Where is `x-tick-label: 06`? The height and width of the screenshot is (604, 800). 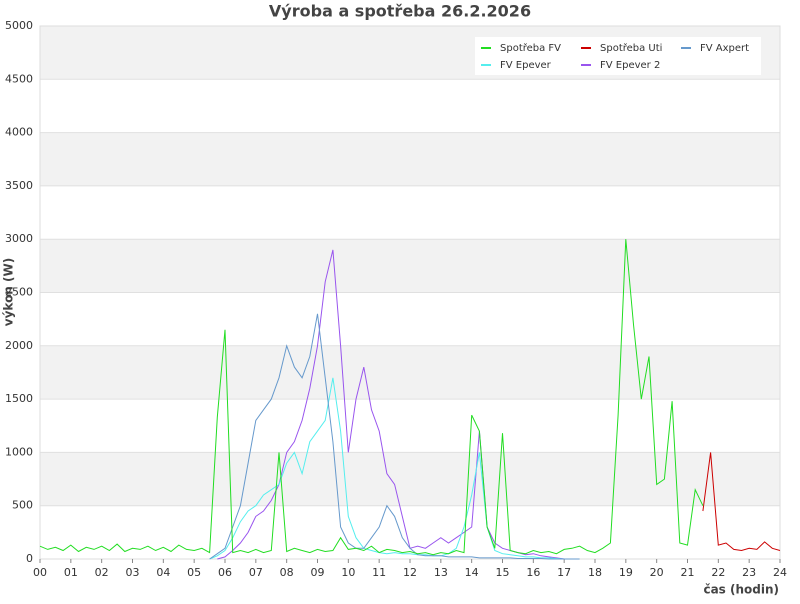 x-tick-label: 06 is located at coordinates (225, 572).